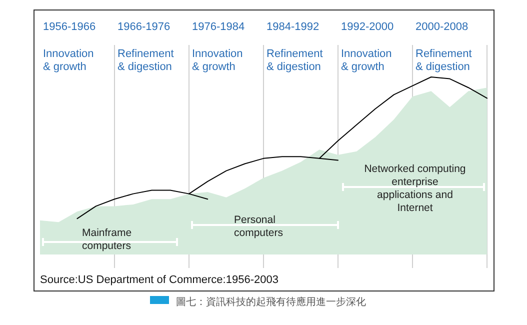 The image size is (527, 325). I want to click on annotation: Personal computers, so click(259, 226).